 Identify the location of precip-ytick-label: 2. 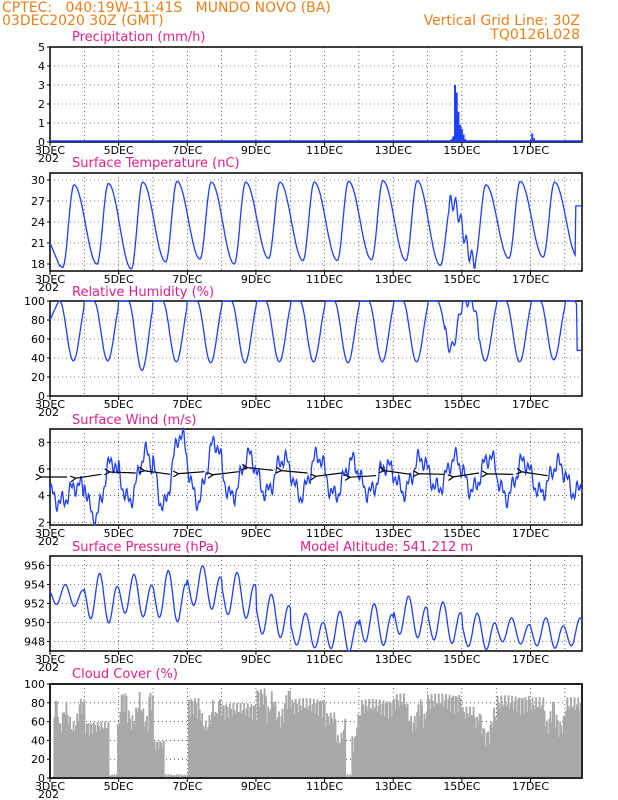
(41, 104).